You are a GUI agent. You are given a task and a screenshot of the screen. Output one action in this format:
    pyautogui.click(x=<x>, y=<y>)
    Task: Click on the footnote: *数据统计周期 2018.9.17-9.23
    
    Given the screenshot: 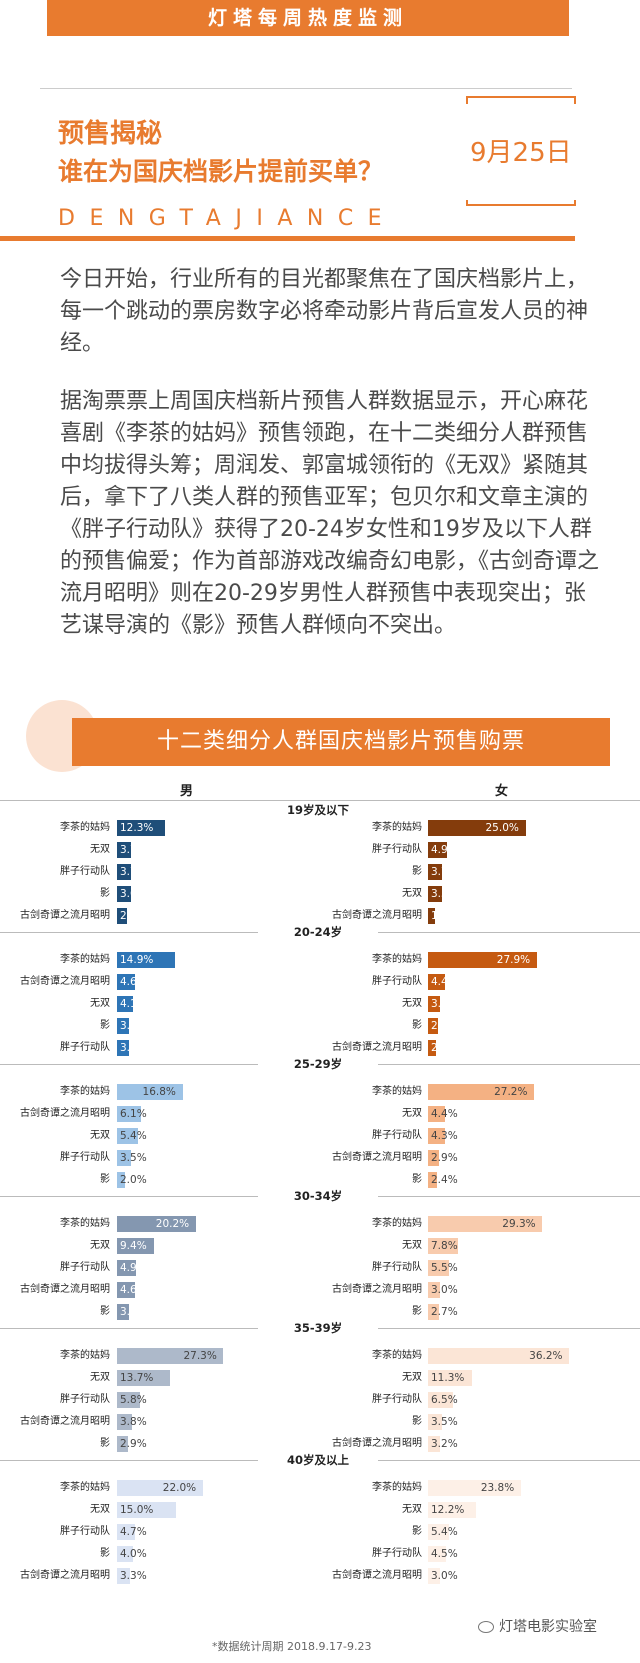 What is the action you would take?
    pyautogui.click(x=292, y=1646)
    